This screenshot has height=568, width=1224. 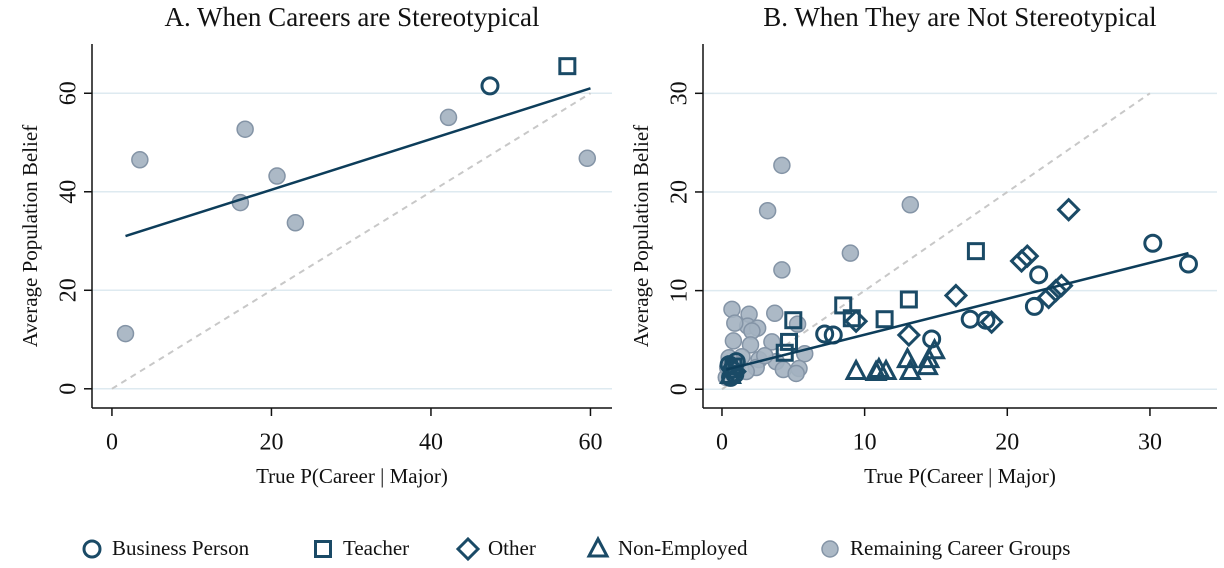 What do you see at coordinates (69, 93) in the screenshot?
I see `y-tick-label: 60` at bounding box center [69, 93].